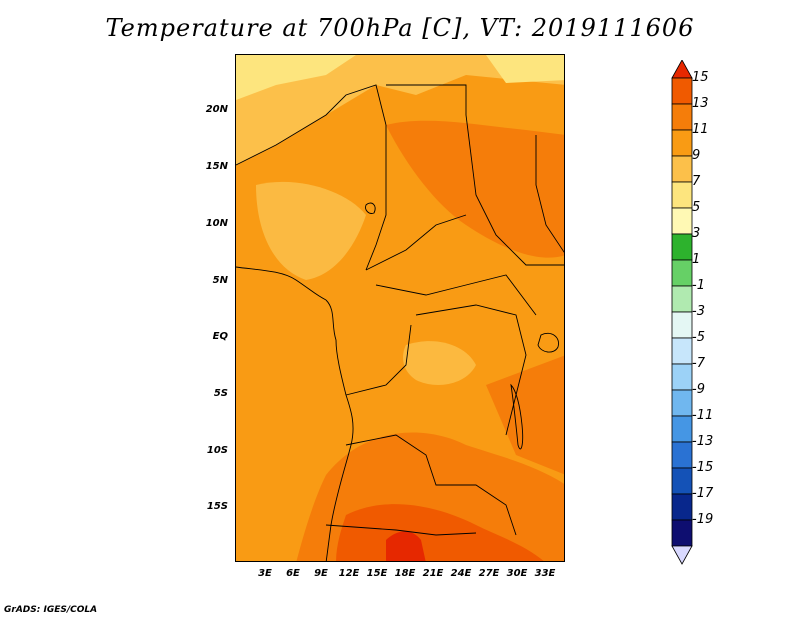  What do you see at coordinates (698, 337) in the screenshot?
I see `colorbar-label: -5` at bounding box center [698, 337].